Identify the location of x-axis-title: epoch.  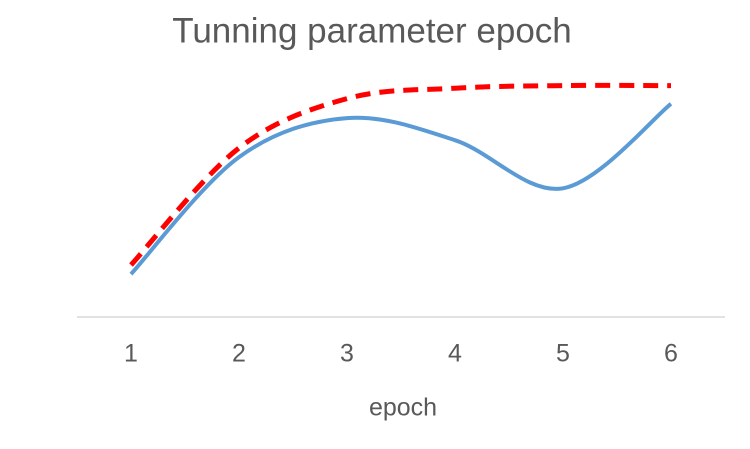
(403, 408).